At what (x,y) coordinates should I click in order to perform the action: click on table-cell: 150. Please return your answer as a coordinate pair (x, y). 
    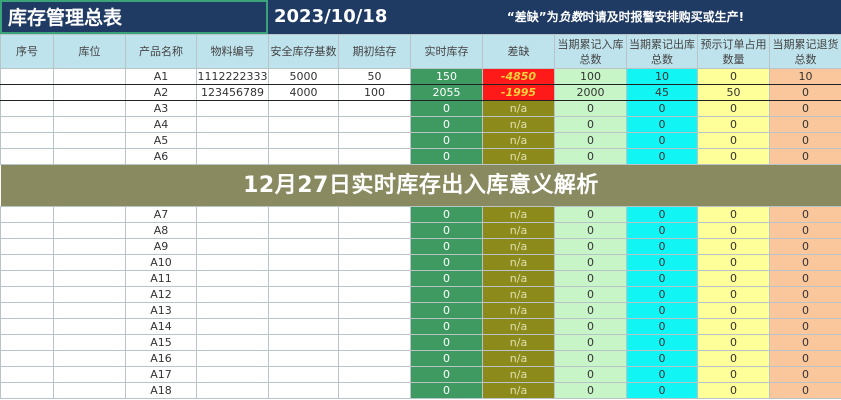
    Looking at the image, I should click on (446, 76).